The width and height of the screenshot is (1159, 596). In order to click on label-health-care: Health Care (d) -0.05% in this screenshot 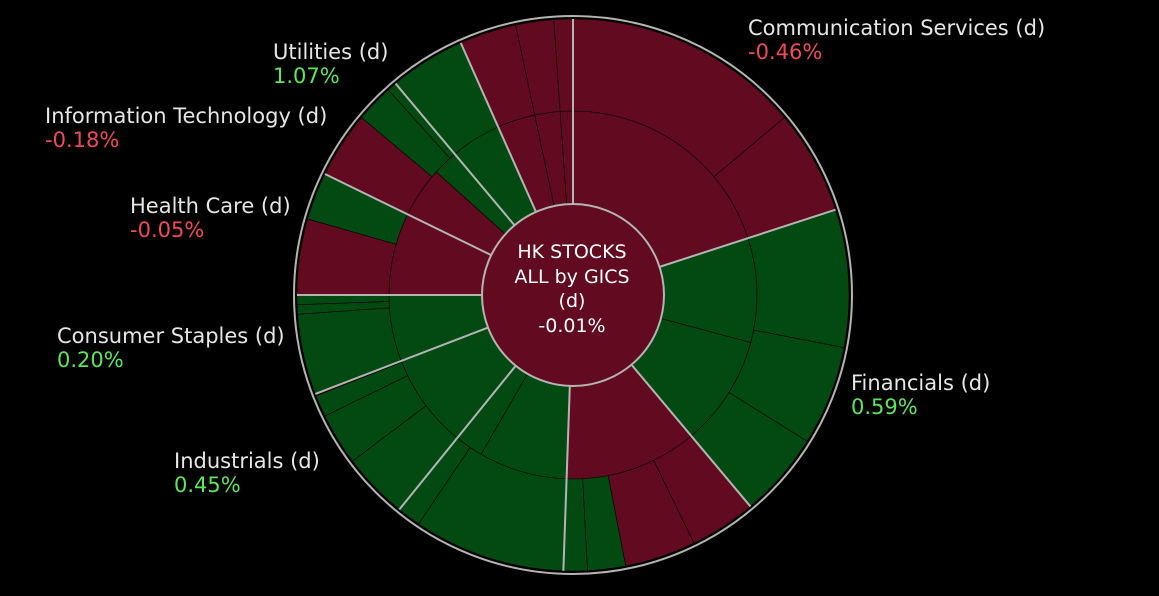, I will do `click(210, 218)`.